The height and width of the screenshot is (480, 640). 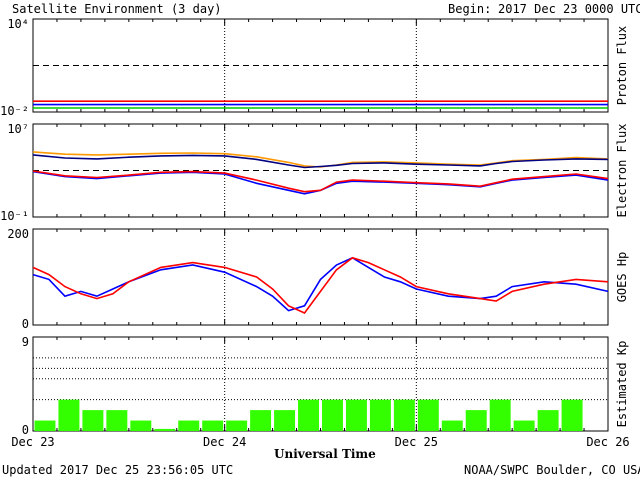 I want to click on y-axis-label-hp: GOES Hp, so click(x=622, y=277).